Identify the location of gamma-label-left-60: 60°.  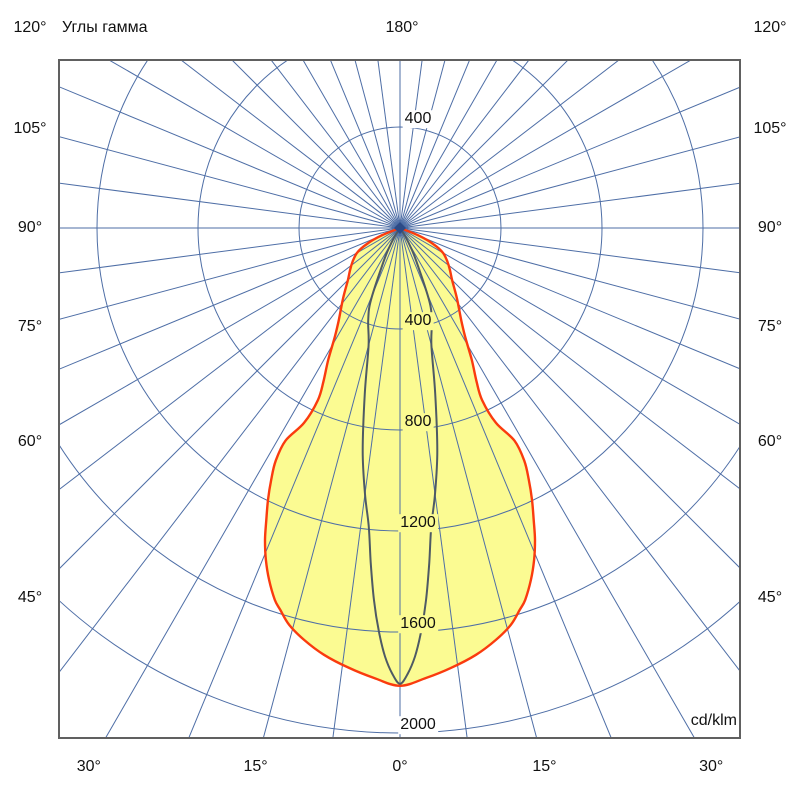
(30, 441).